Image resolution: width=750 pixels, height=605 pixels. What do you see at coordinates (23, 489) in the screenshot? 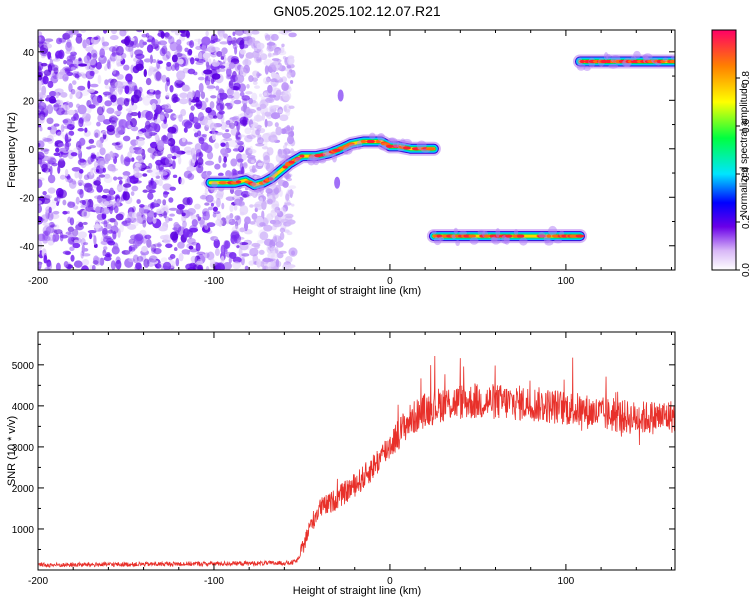
I see `snr-y-tick-label: 2000` at bounding box center [23, 489].